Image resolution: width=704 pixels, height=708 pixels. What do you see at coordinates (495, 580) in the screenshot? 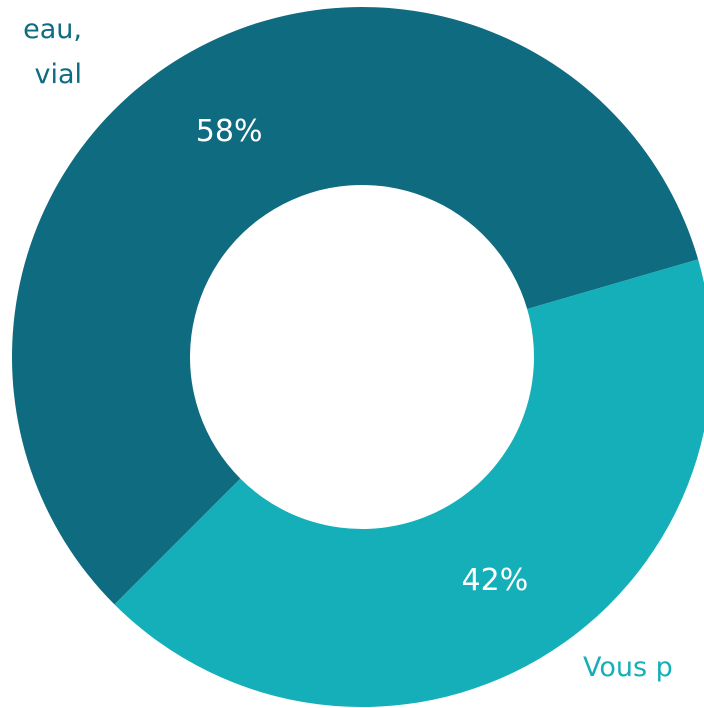
I see `value-label: 42%` at bounding box center [495, 580].